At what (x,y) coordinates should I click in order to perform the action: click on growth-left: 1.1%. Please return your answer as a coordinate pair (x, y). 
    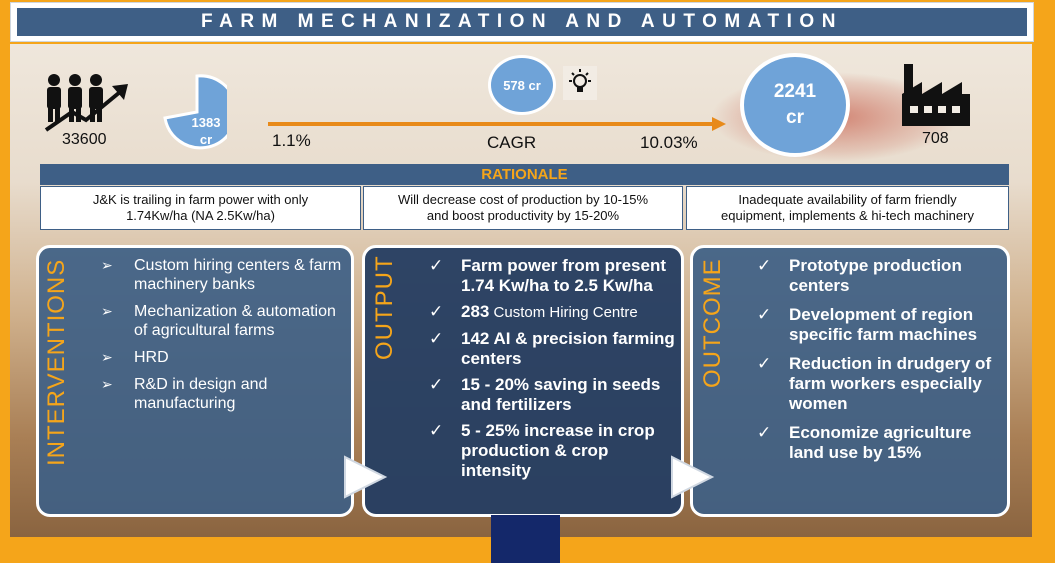
    Looking at the image, I should click on (291, 140).